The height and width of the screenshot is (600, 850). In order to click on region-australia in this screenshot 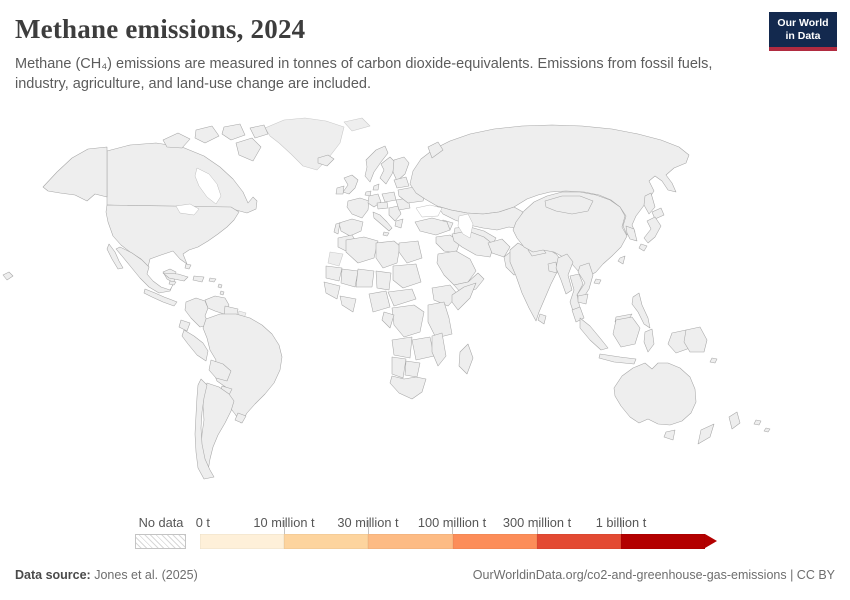, I will do `click(655, 394)`.